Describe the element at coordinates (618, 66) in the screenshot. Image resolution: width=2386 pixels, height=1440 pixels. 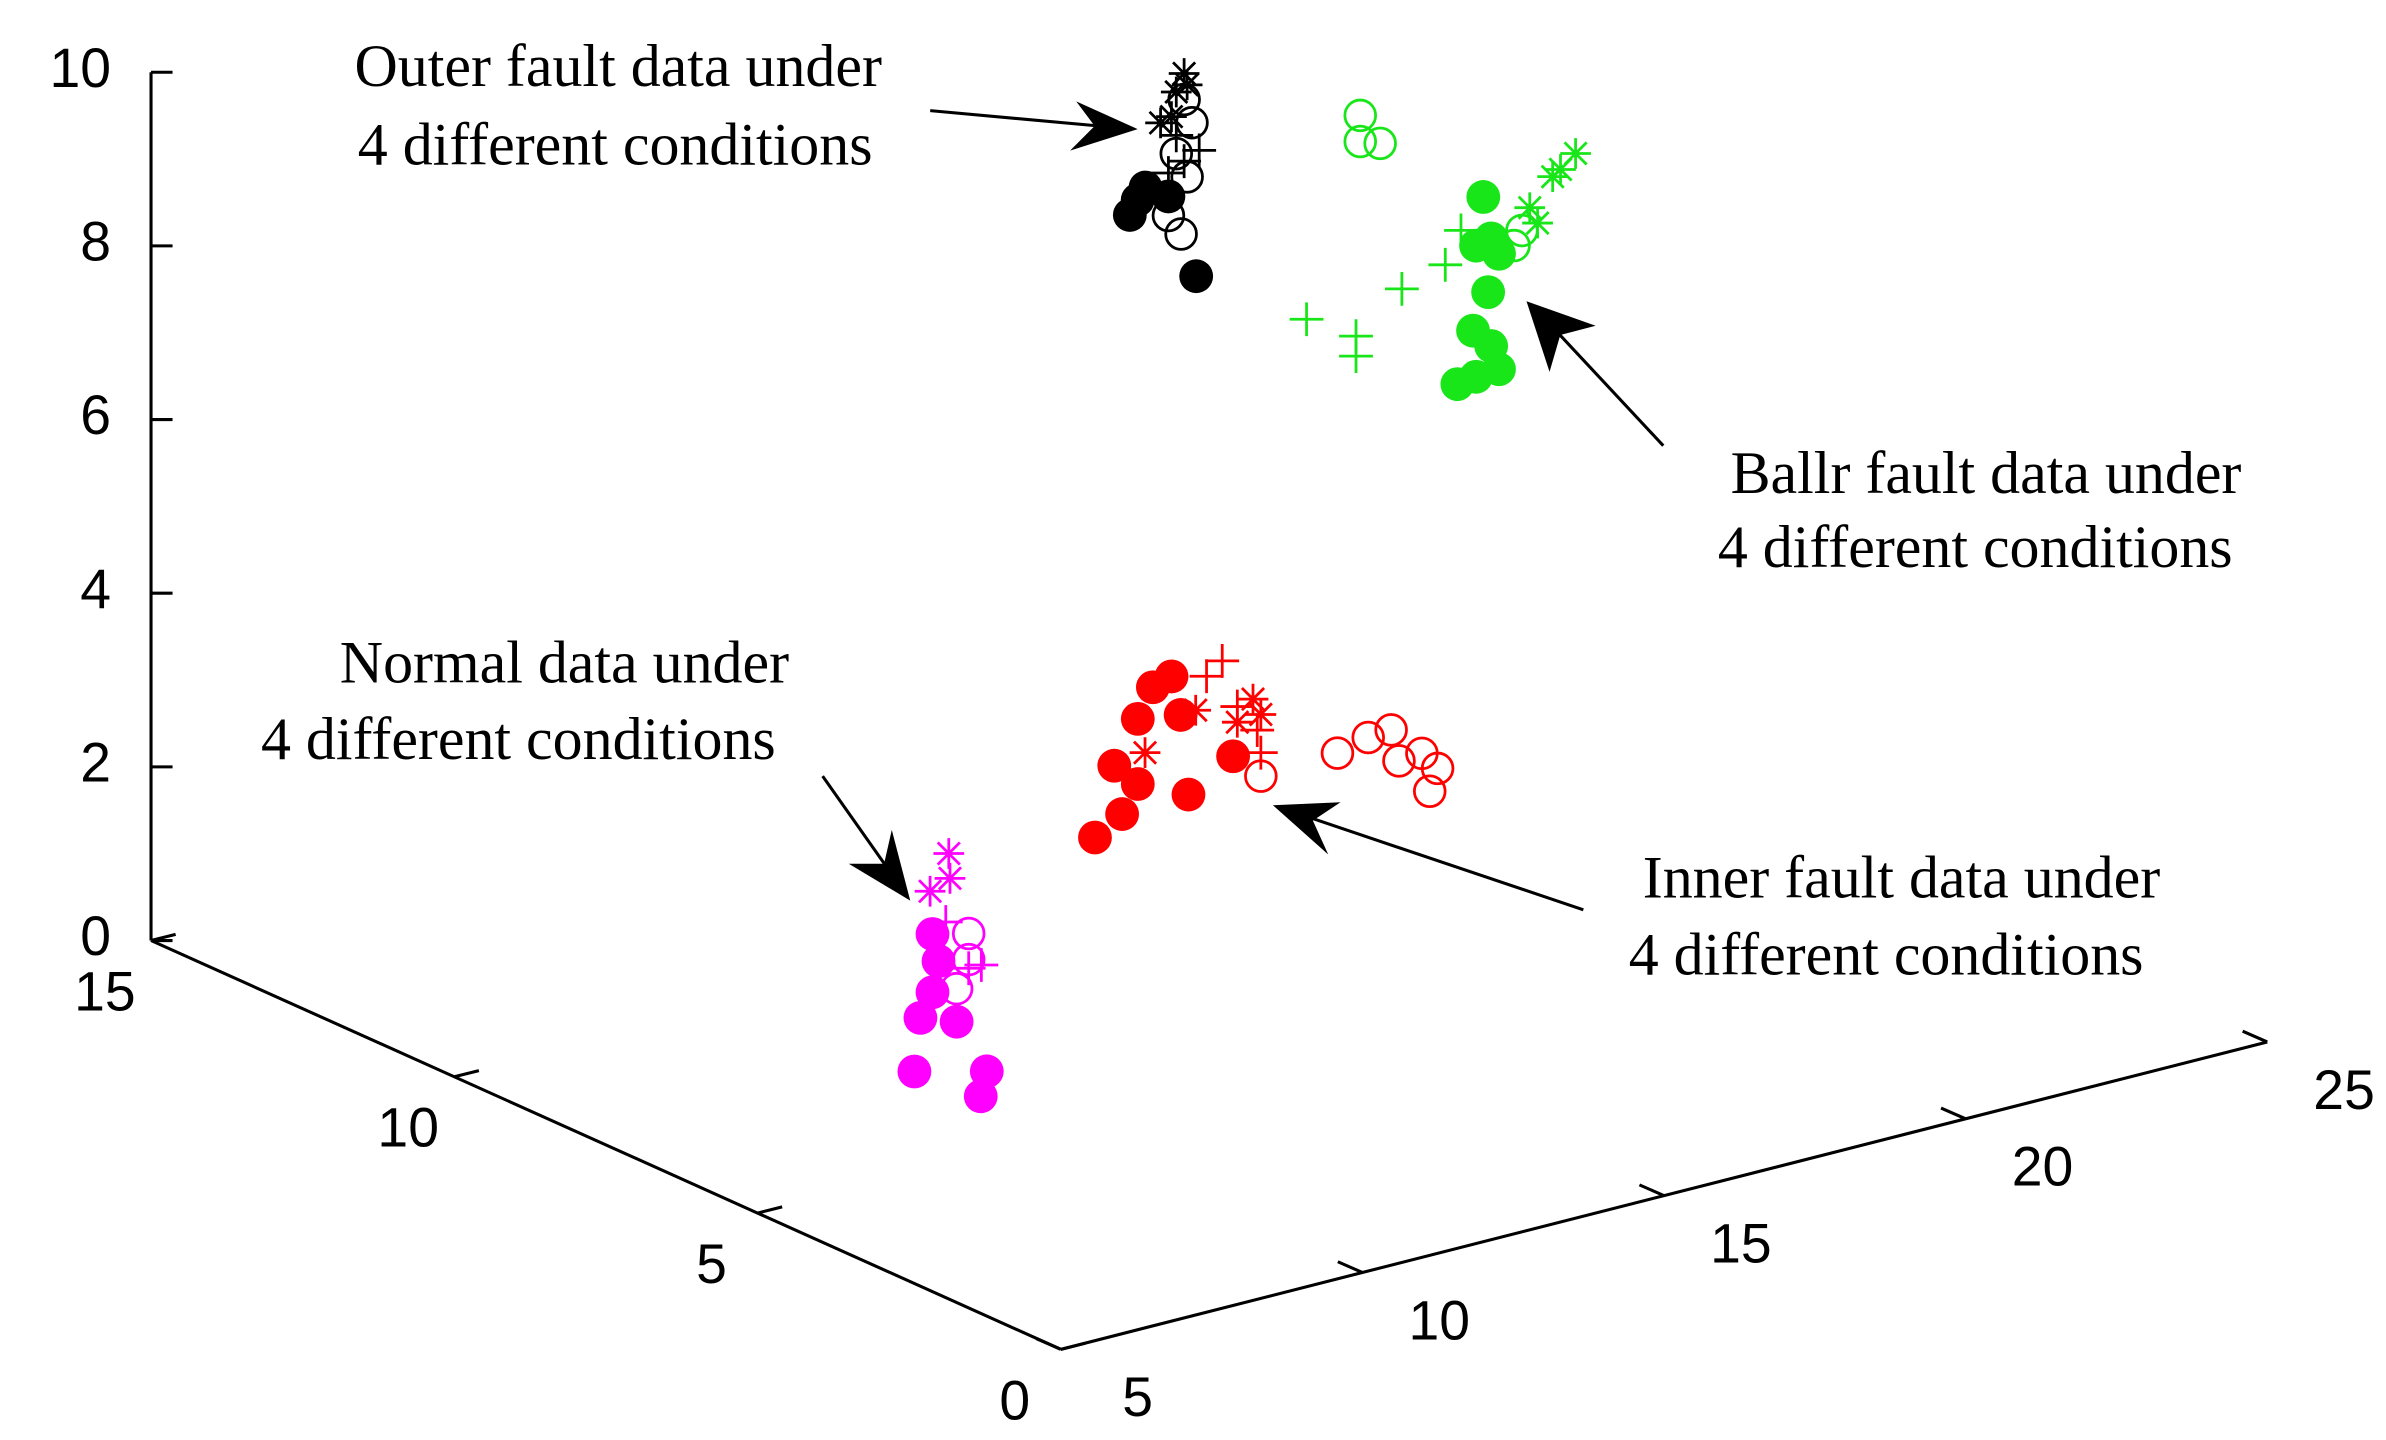
I see `annotation-text: Outer fault data under` at that location.